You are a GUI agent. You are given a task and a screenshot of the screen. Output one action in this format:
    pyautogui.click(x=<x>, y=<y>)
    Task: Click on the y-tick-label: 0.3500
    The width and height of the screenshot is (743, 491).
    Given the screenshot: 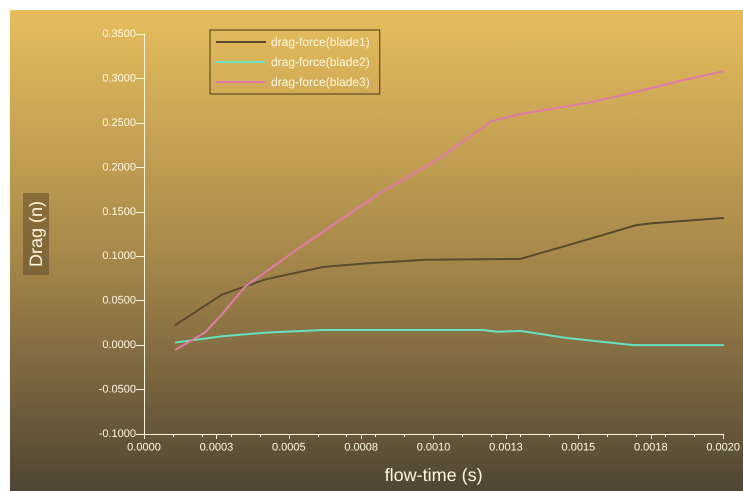 What is the action you would take?
    pyautogui.click(x=119, y=34)
    